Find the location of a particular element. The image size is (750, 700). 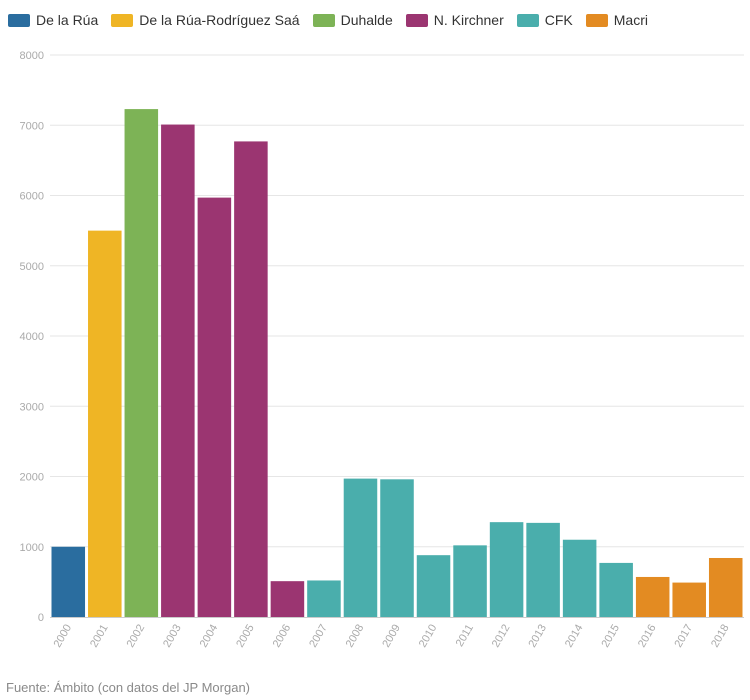

bar-2010 is located at coordinates (433, 586).